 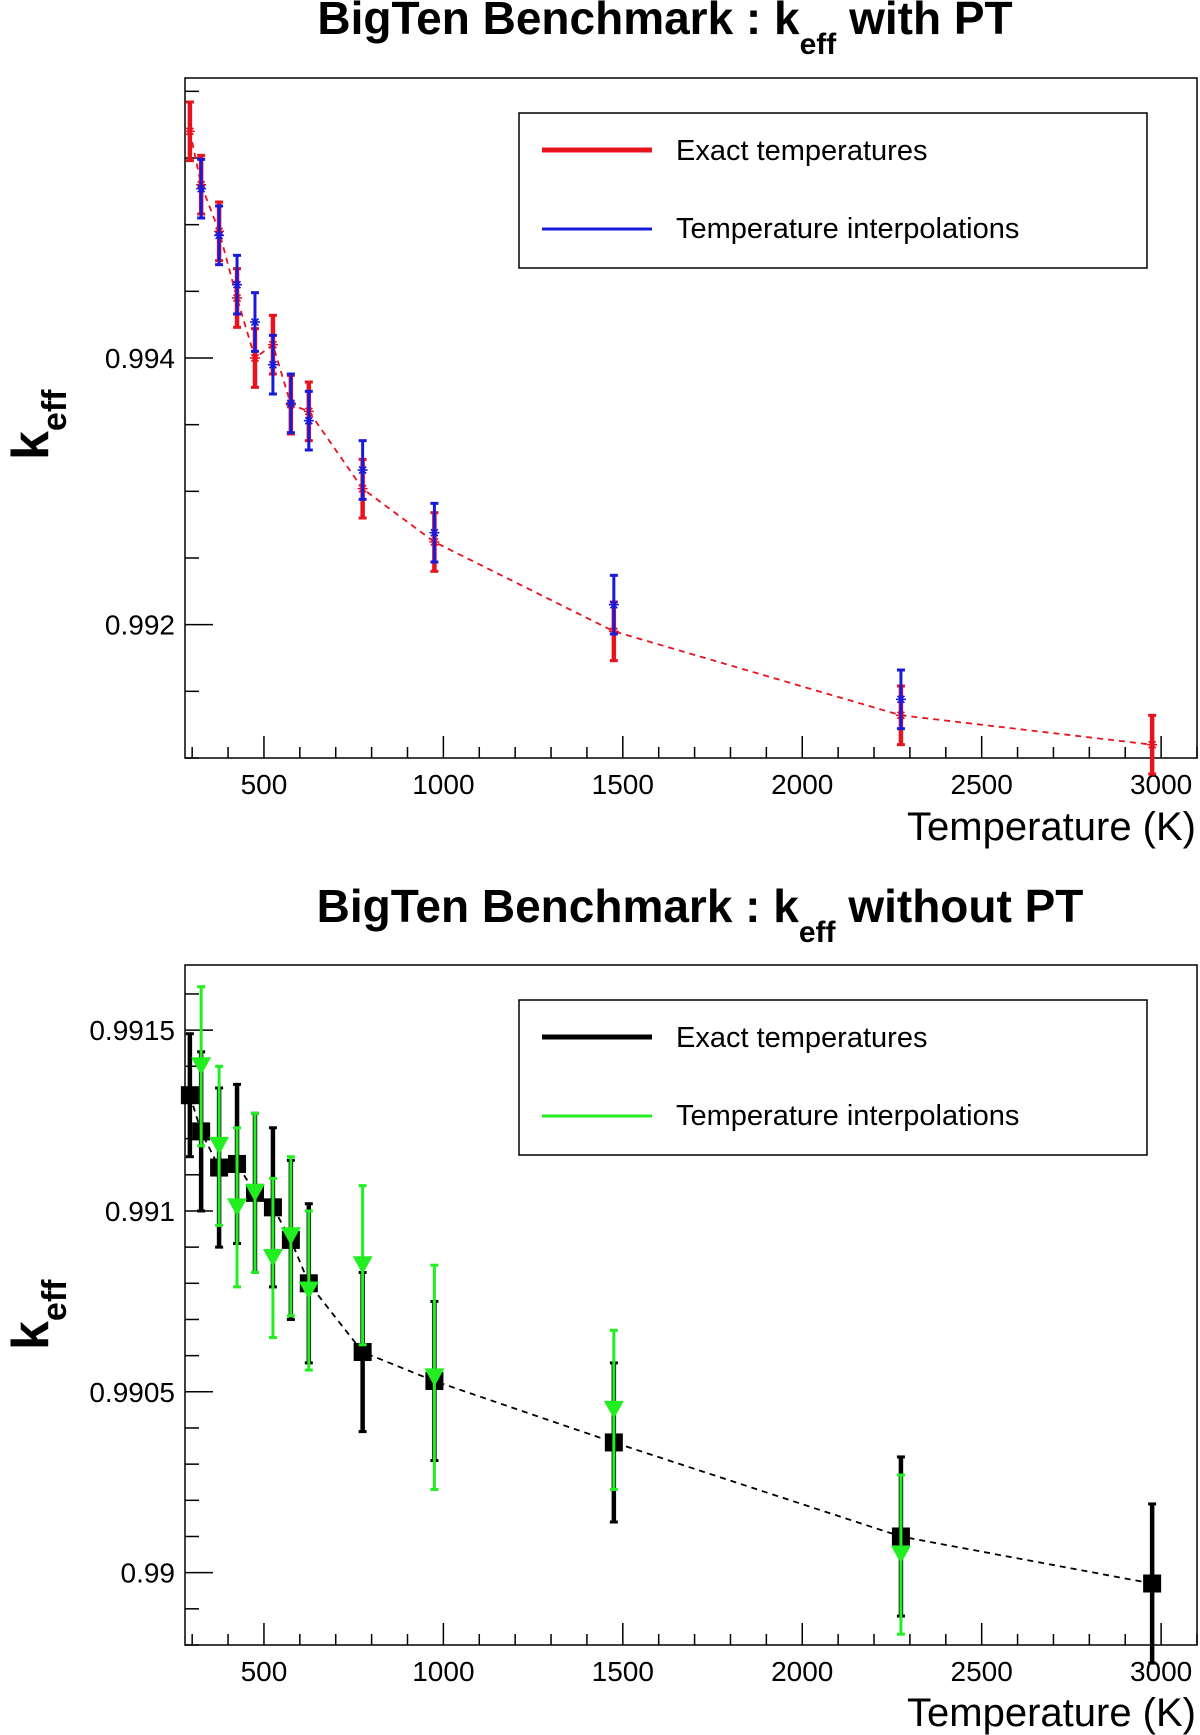 What do you see at coordinates (132, 1030) in the screenshot?
I see `y-tick-label: 0.9915` at bounding box center [132, 1030].